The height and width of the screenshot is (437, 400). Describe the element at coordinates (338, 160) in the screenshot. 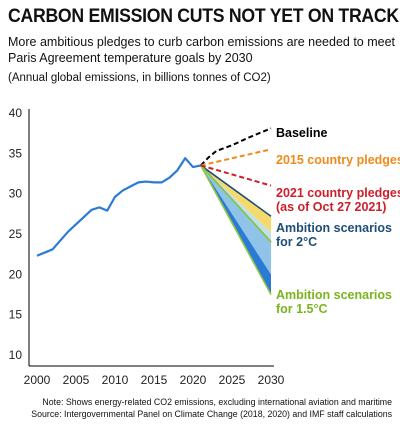

I see `annotation-label-1: 2015 country pledges` at that location.